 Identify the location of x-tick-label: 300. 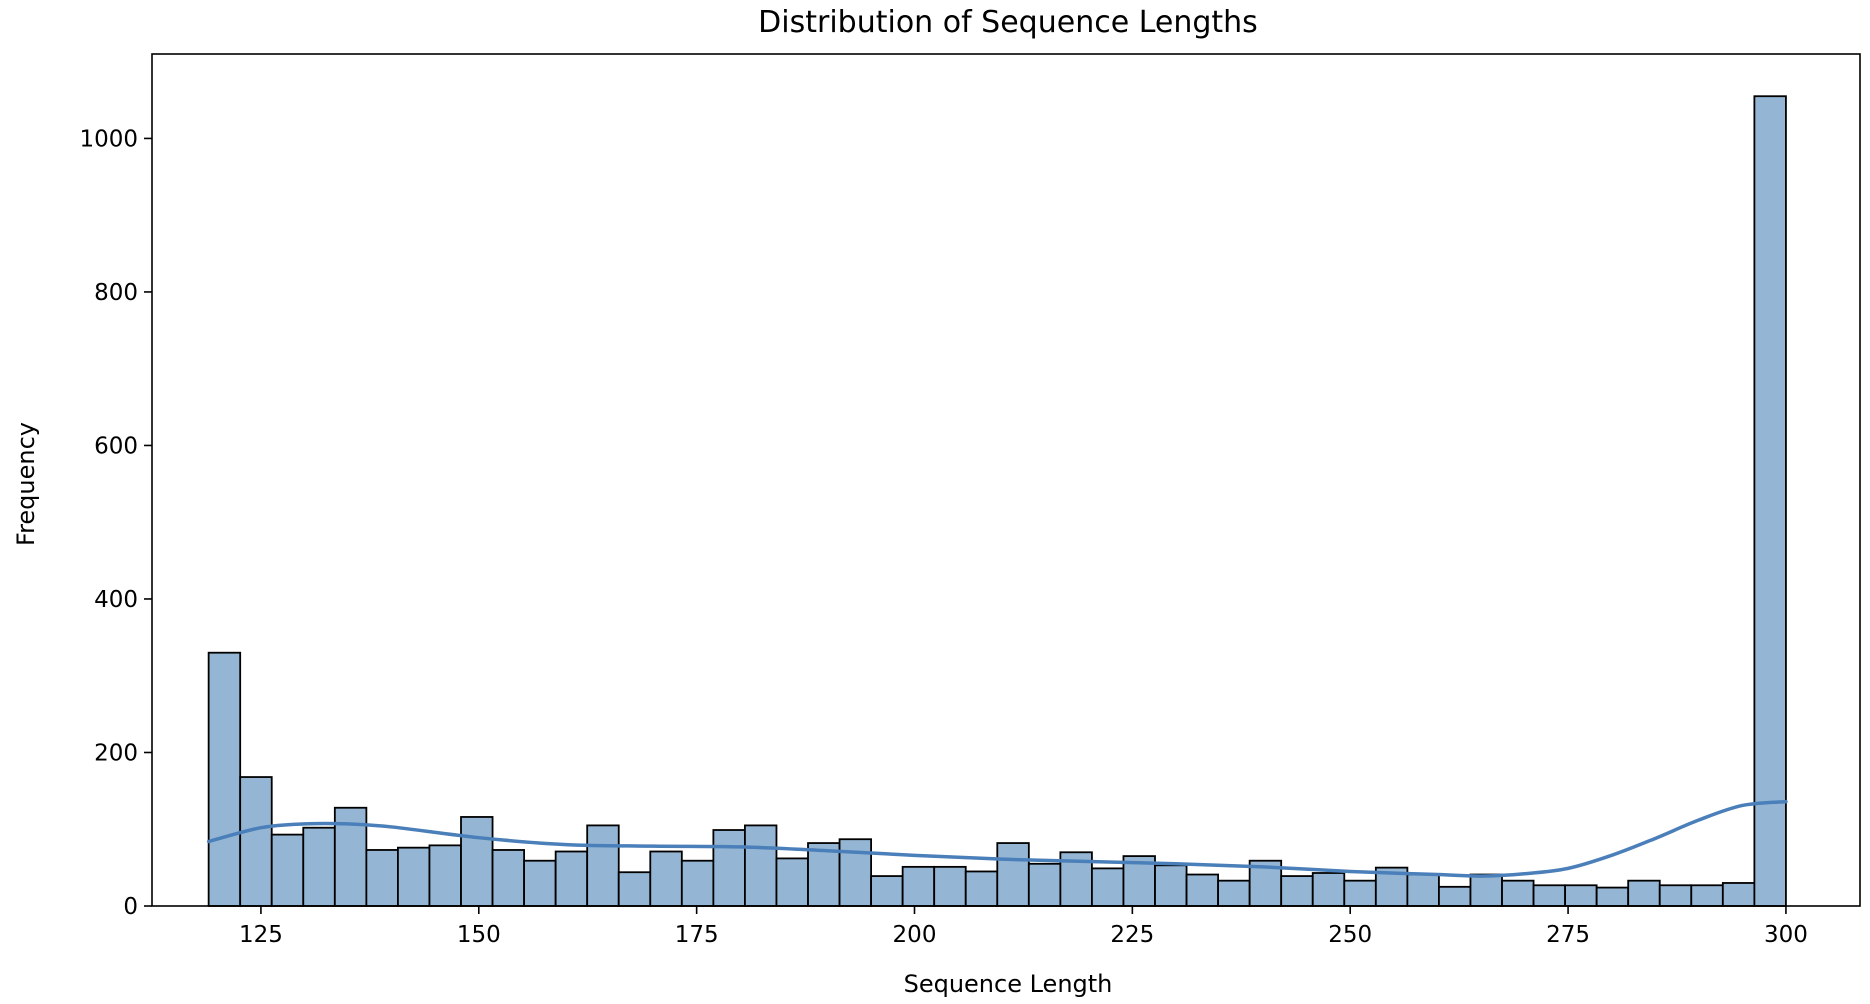
(1786, 935).